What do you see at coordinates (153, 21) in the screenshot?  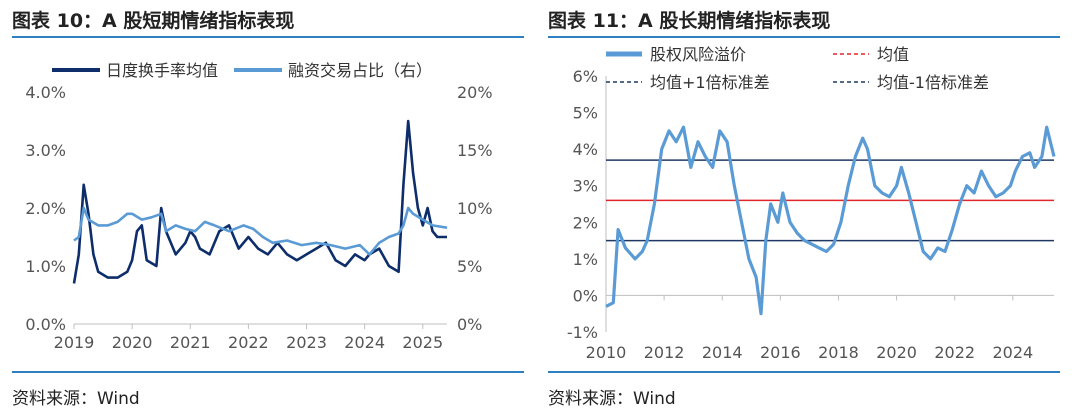 I see `chart-title: 图表 10：A 股短期情绪指标表现` at bounding box center [153, 21].